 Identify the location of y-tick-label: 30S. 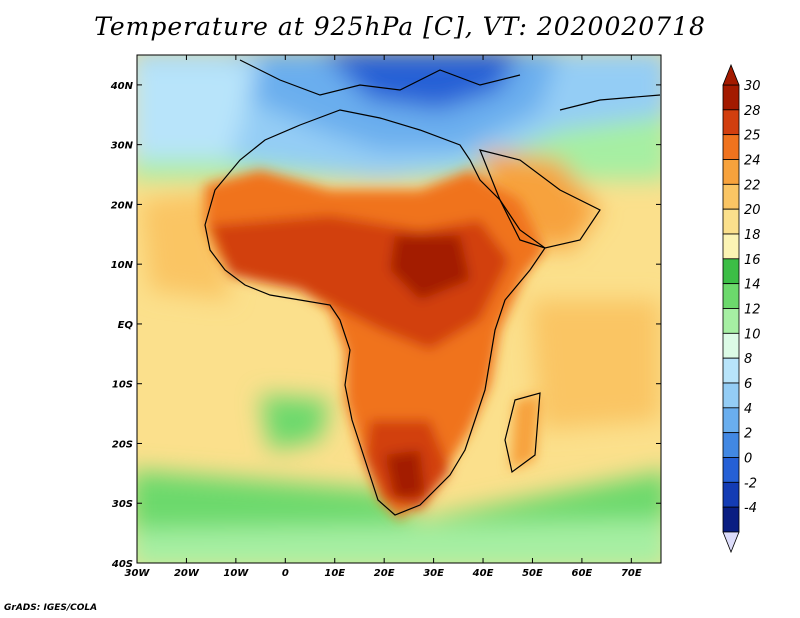
(122, 504).